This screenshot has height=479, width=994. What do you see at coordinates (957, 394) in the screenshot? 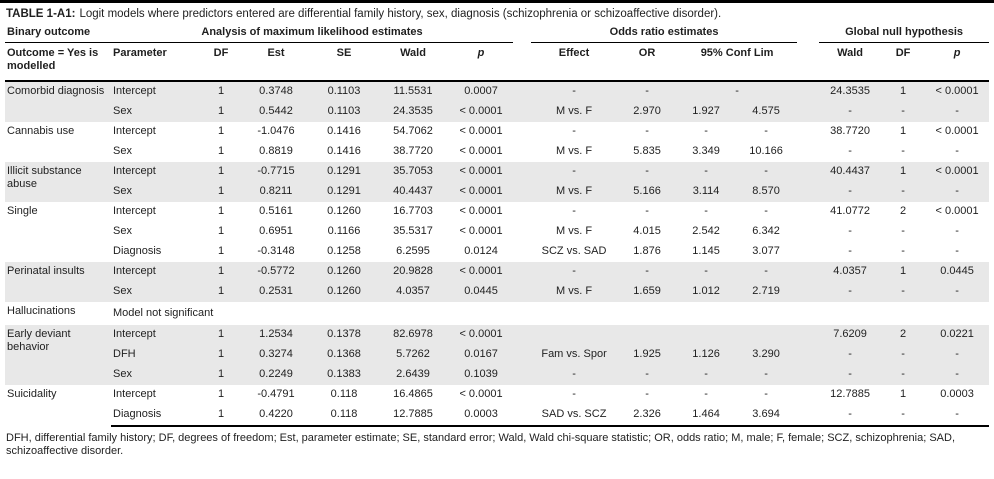
I see `cell-global-p: 0.0003` at bounding box center [957, 394].